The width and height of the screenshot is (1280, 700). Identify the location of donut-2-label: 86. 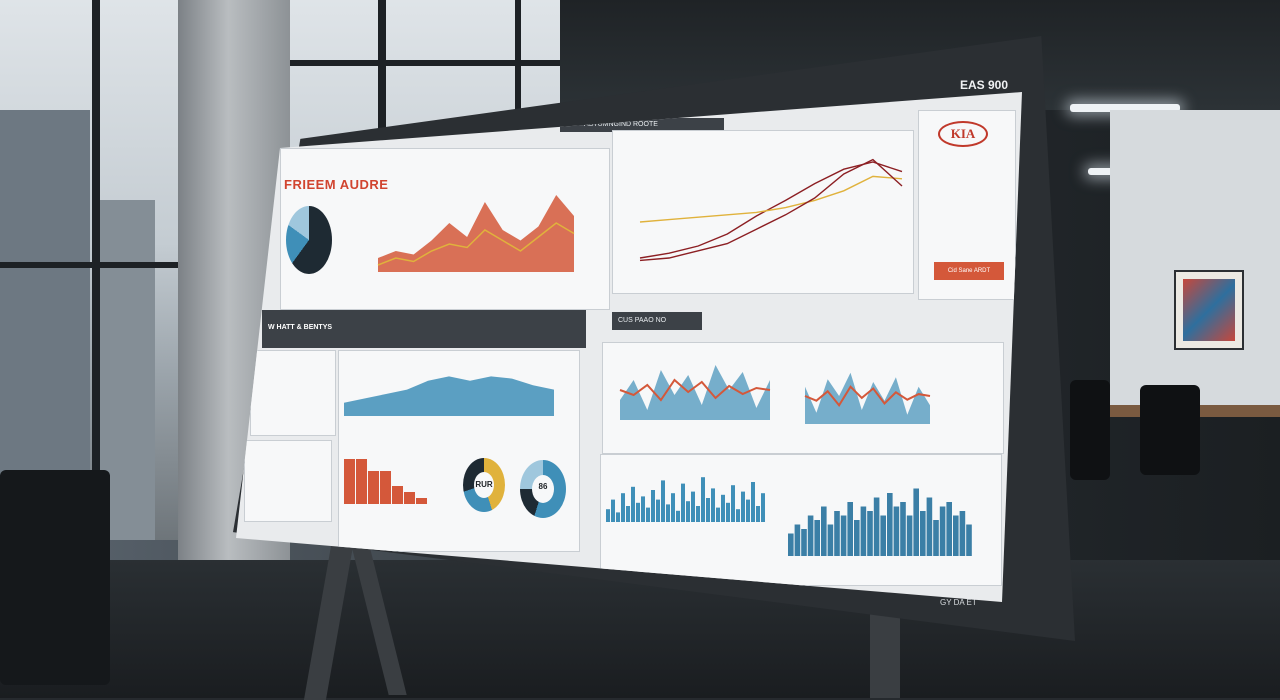
(543, 486).